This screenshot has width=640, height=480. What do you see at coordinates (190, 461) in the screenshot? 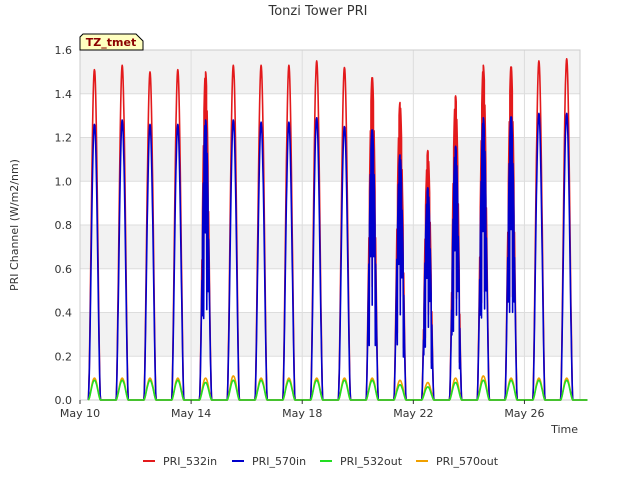
I see `legend-label: PRI_532in` at bounding box center [190, 461].